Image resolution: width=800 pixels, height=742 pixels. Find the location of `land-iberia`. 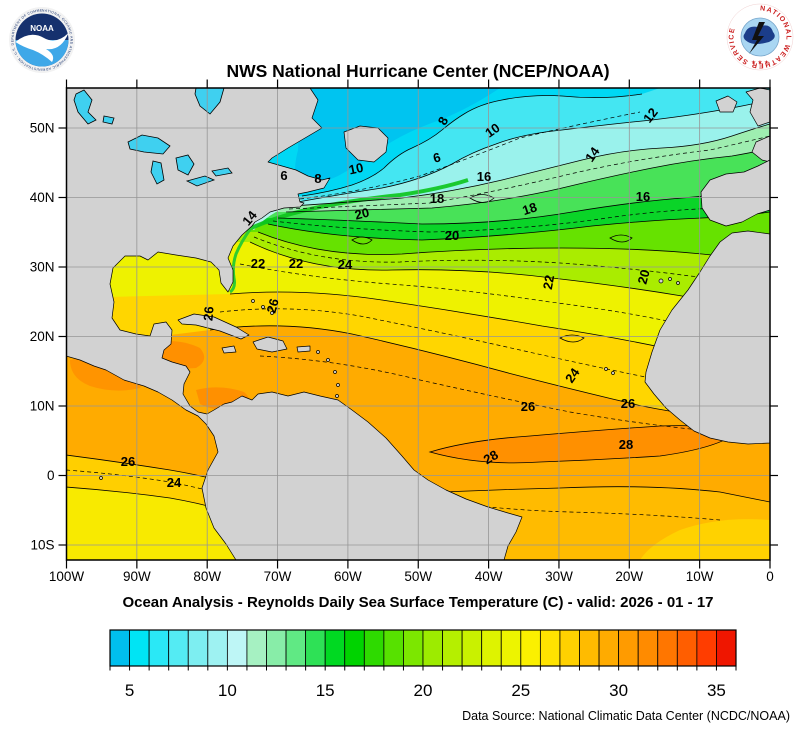

land-iberia is located at coordinates (735, 193).